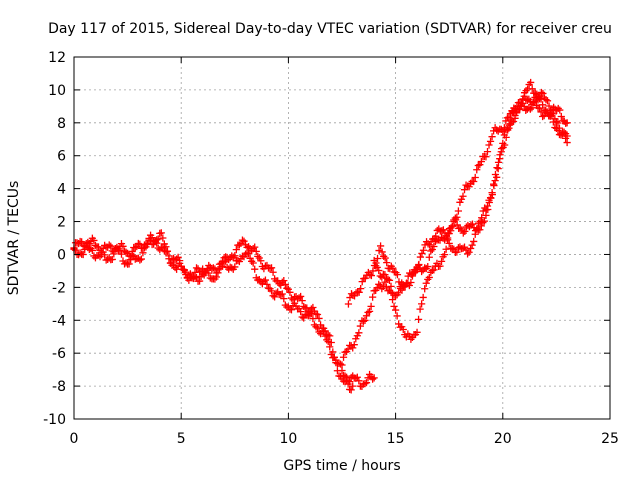 The width and height of the screenshot is (640, 480). I want to click on y-tick-label: -4, so click(59, 321).